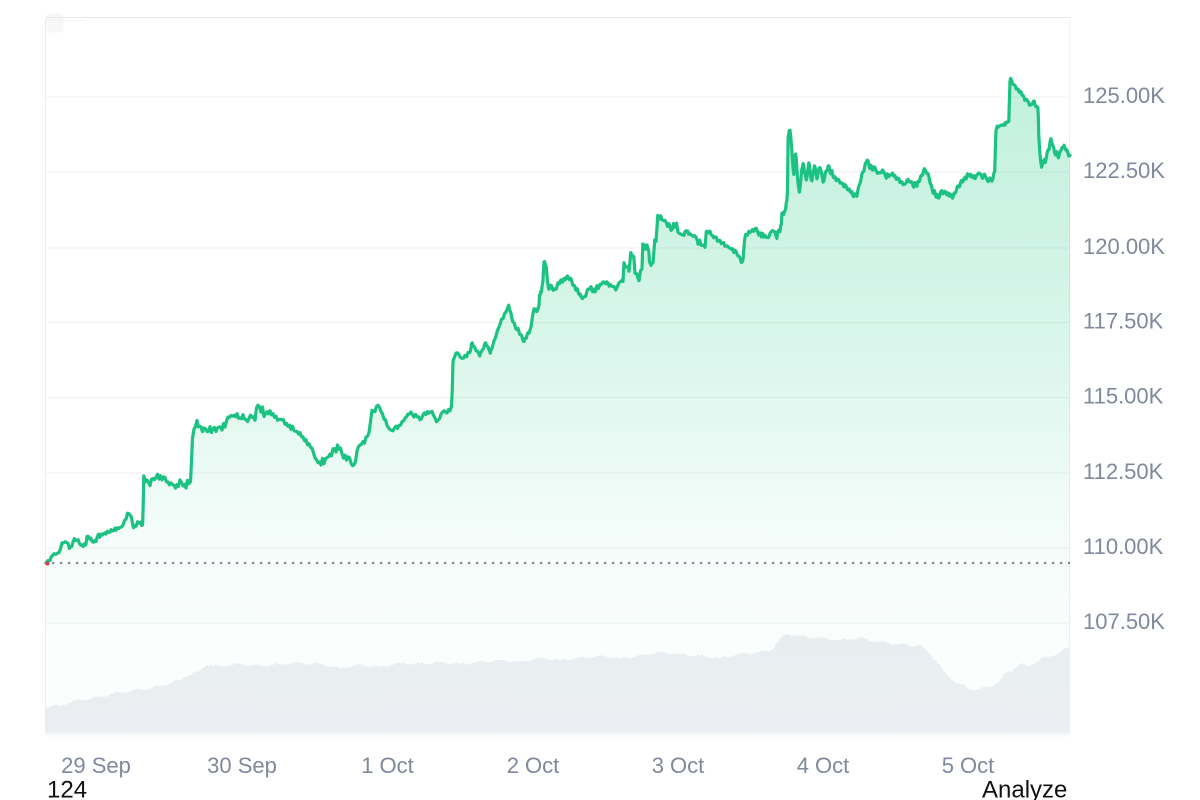  I want to click on svg-text: 30 Sep, so click(242, 765).